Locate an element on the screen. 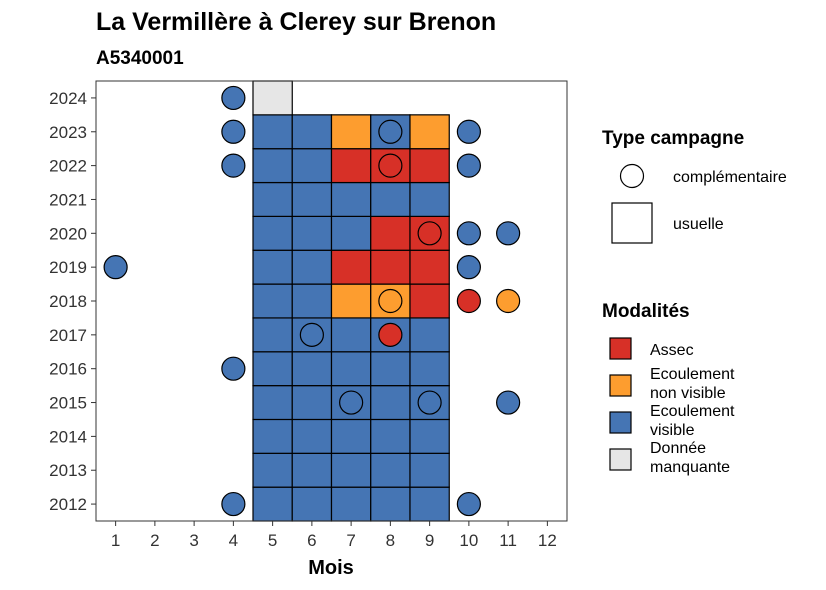 The height and width of the screenshot is (590, 826). y-tick-label-2017: 2017 is located at coordinates (68, 335).